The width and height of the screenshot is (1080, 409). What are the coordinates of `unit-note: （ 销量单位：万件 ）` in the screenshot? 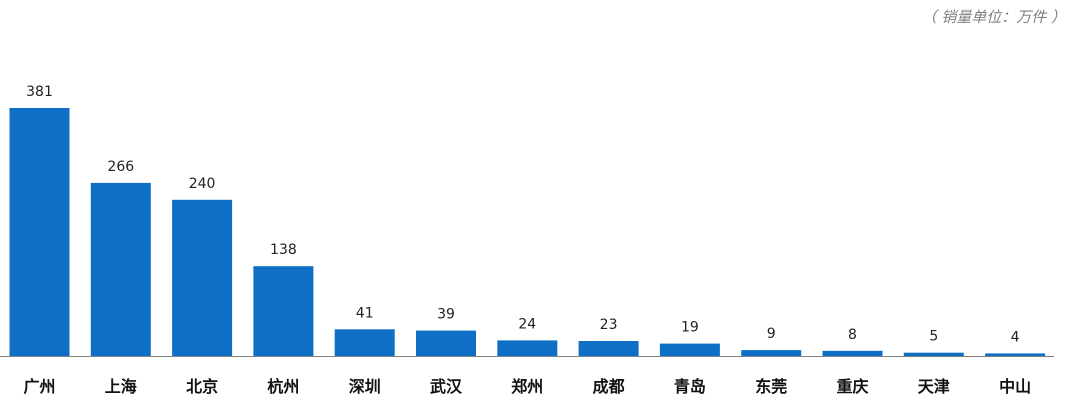 It's located at (993, 17).